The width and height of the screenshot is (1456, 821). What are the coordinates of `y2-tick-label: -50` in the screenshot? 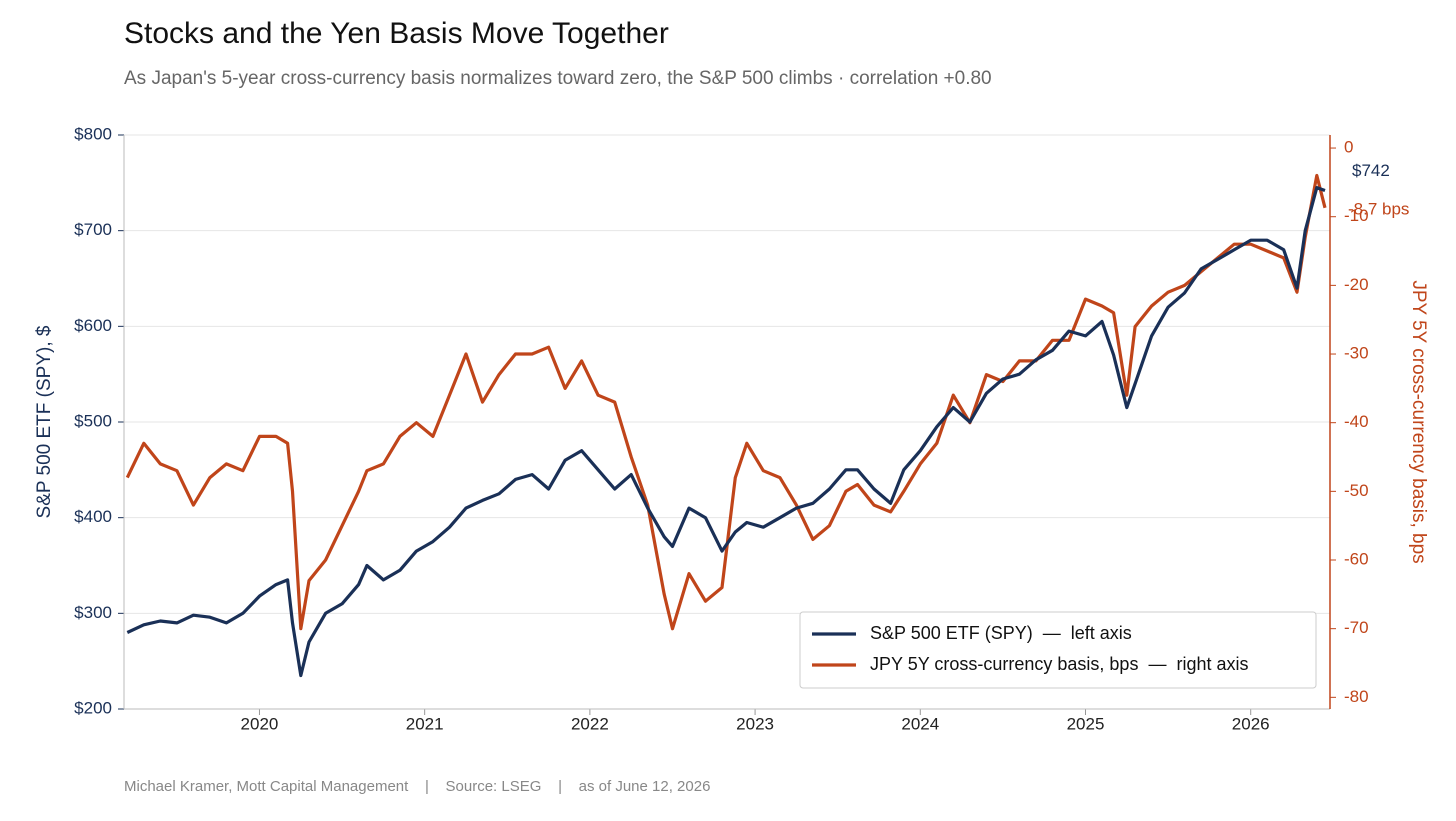 It's located at (1356, 490).